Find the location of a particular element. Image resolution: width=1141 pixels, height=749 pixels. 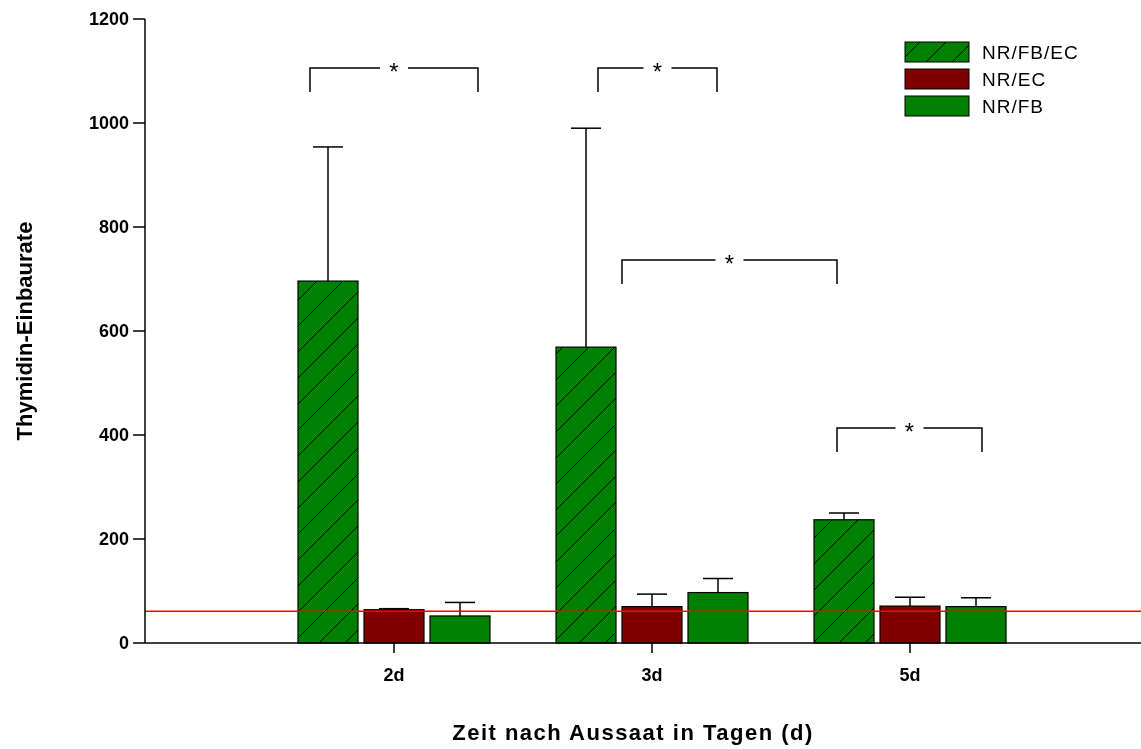

y-tick-label: 1200 is located at coordinates (108, 19).